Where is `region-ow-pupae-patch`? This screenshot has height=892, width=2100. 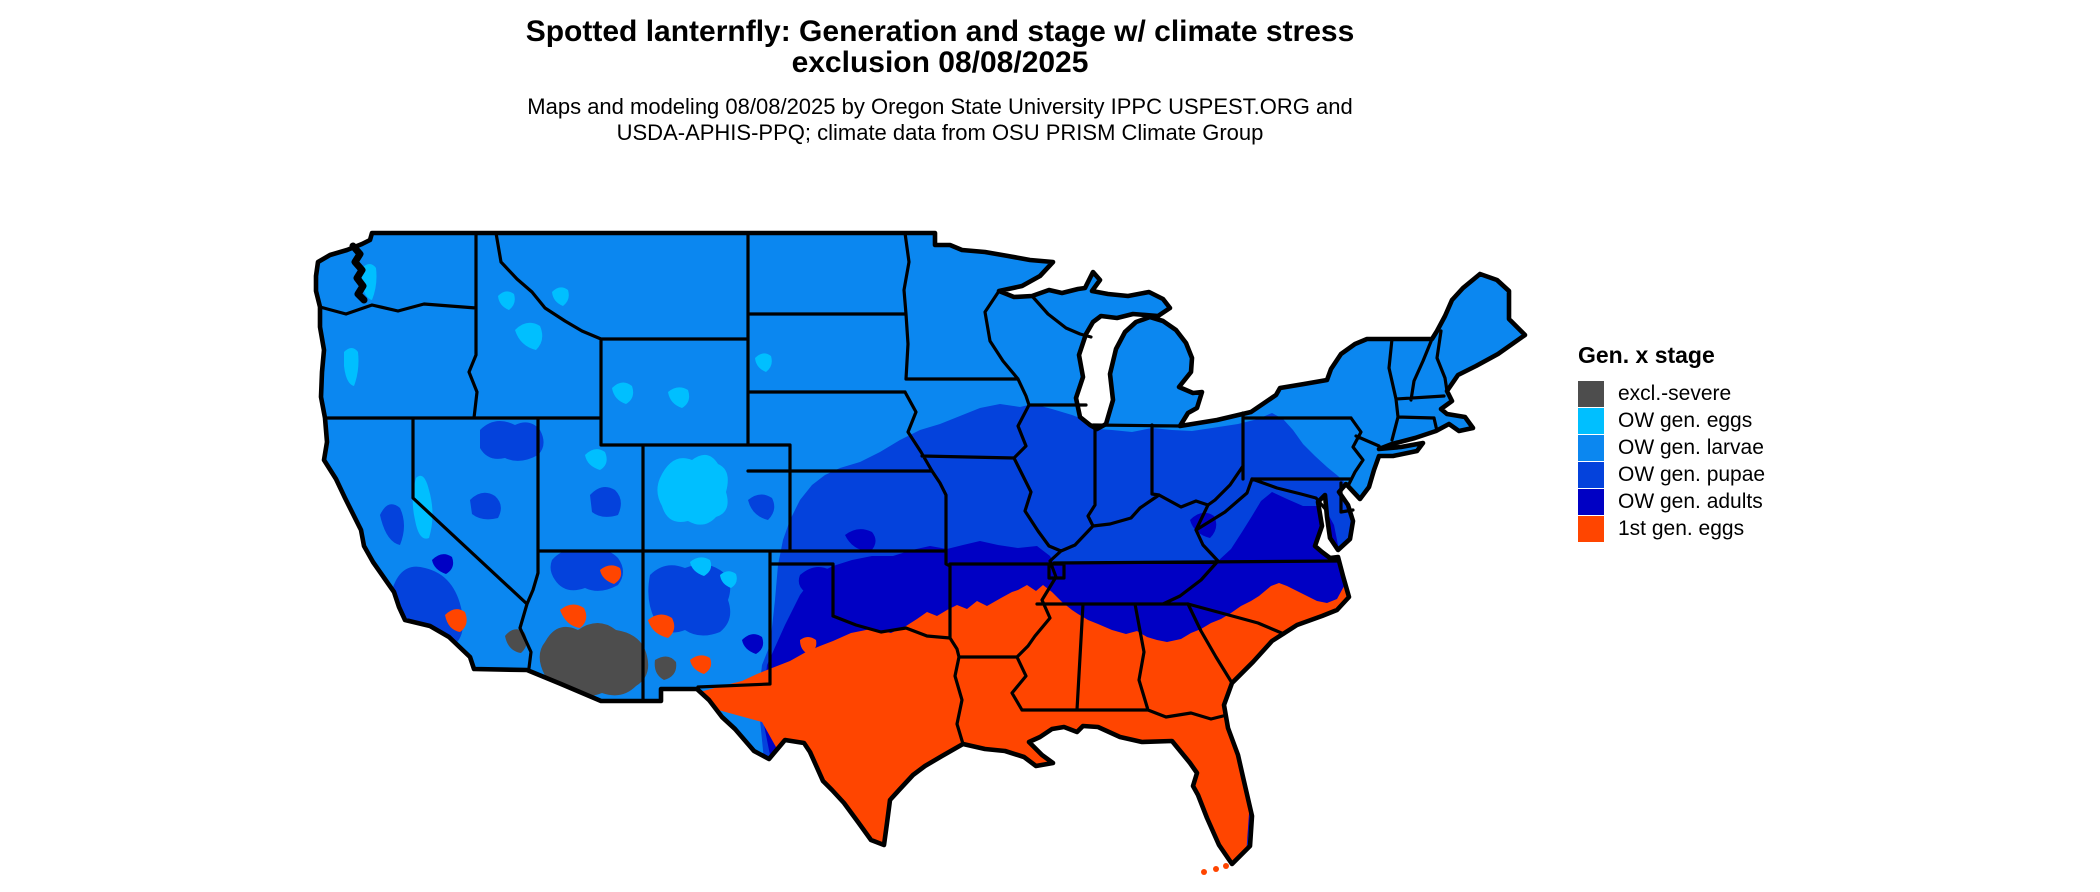
region-ow-pupae-patch is located at coordinates (577, 536).